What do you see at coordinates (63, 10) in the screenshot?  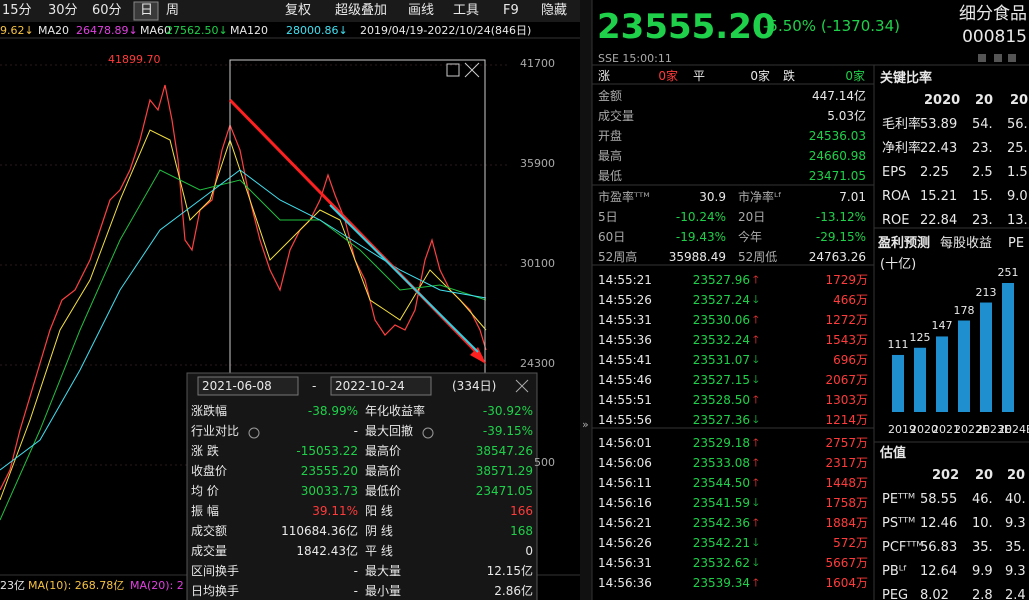 I see `period-tab: 30分` at bounding box center [63, 10].